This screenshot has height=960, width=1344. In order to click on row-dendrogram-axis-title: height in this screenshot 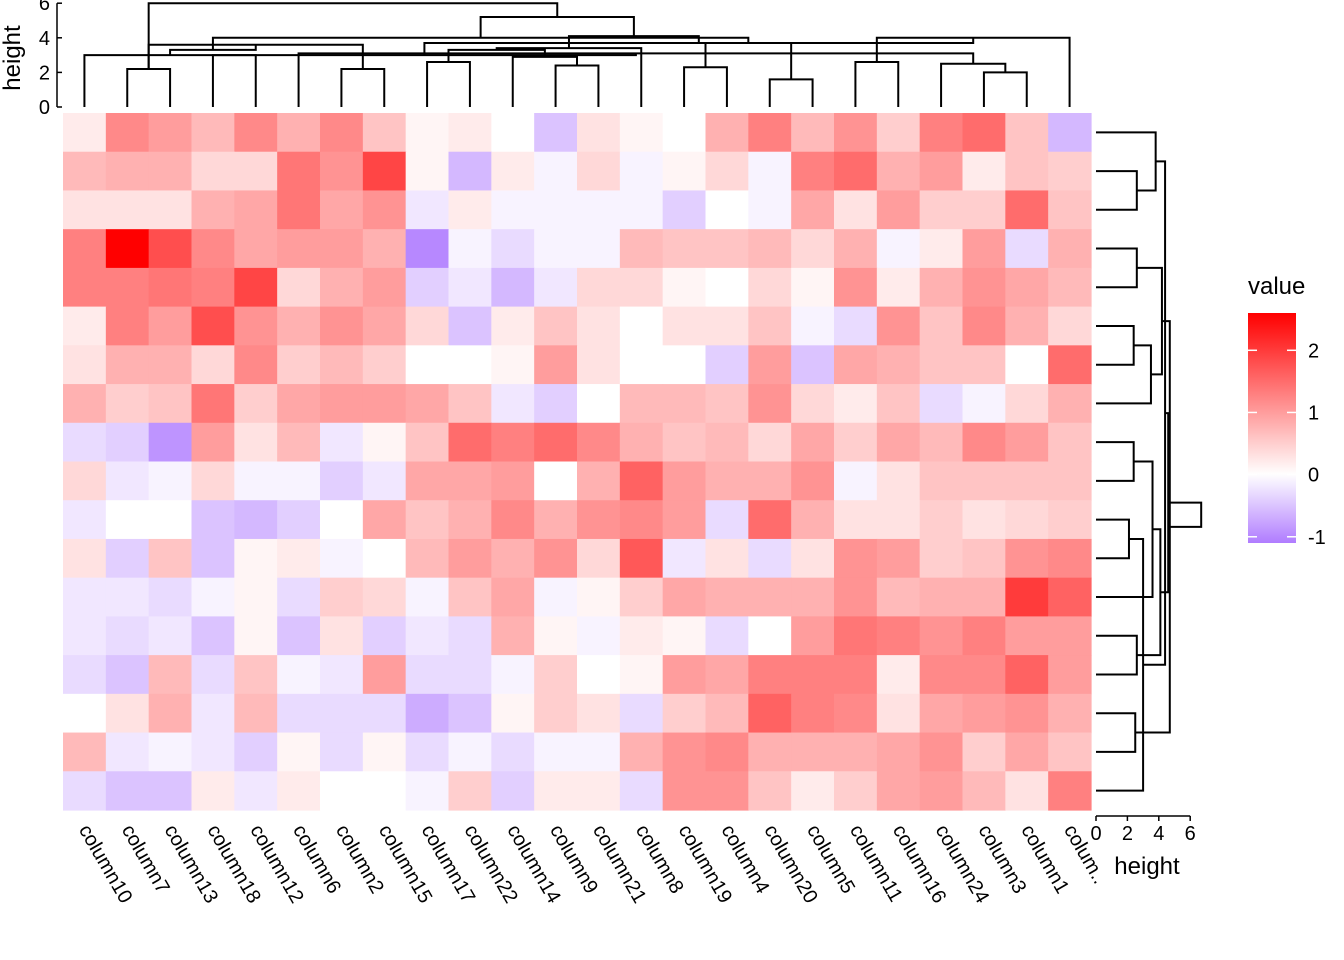, I will do `click(1147, 866)`.